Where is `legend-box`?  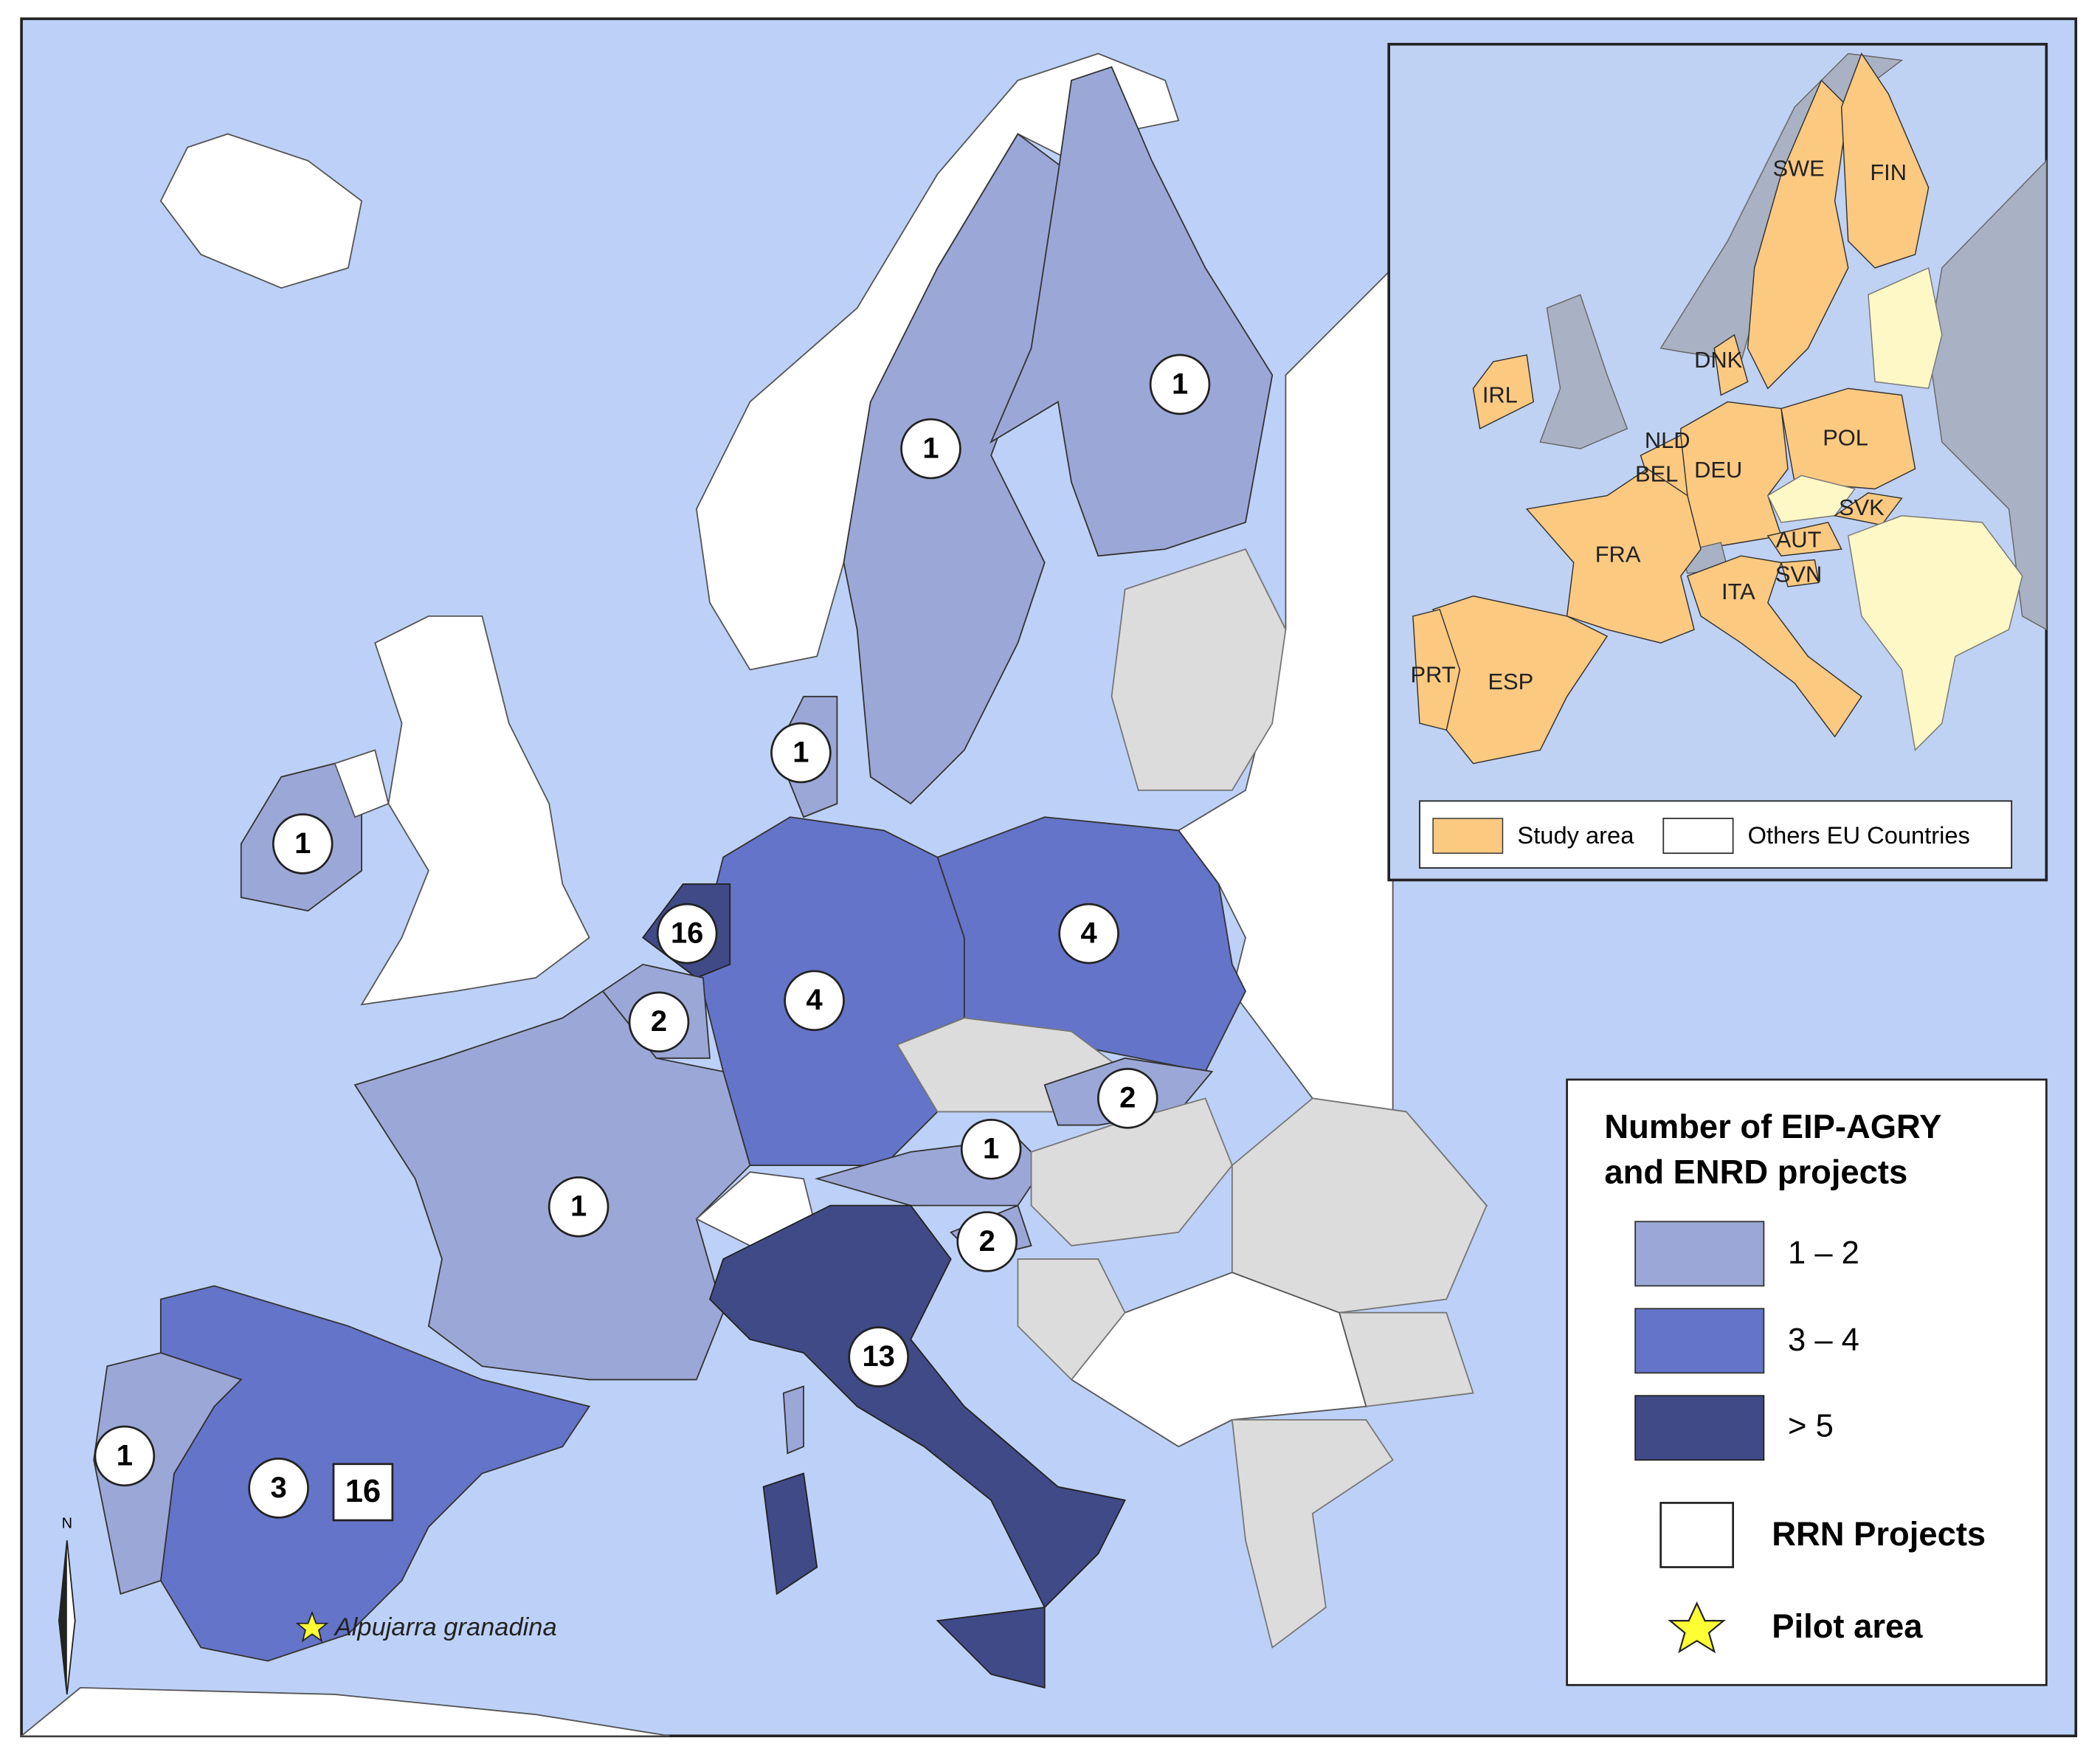
legend-box is located at coordinates (1807, 1382).